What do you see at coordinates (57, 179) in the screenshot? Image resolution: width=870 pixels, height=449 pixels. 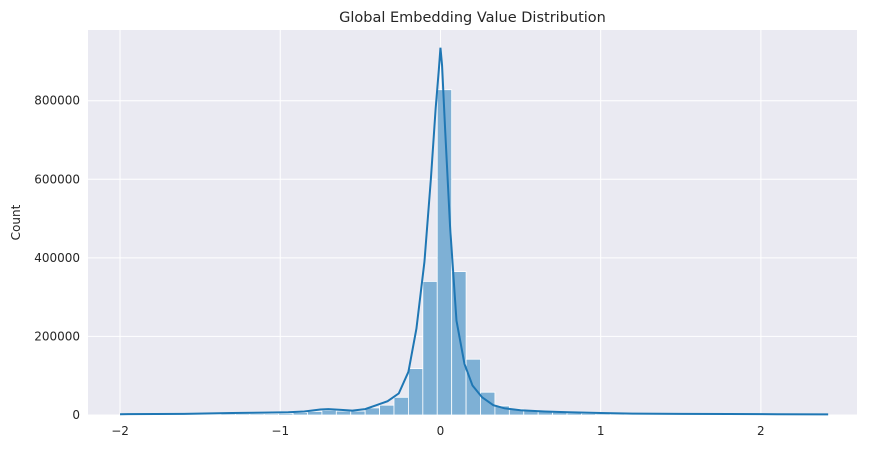 I see `y-tick-label: 600000` at bounding box center [57, 179].